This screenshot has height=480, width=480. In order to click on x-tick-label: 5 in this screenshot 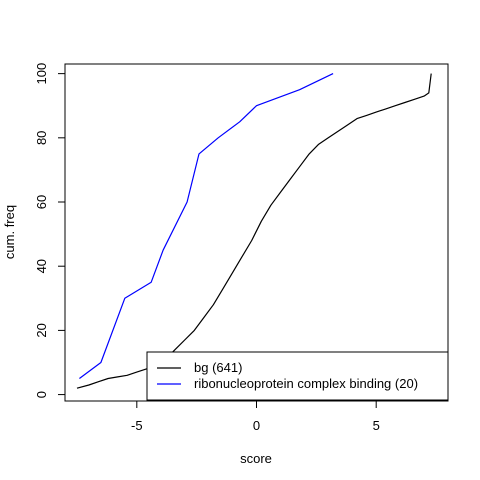, I will do `click(376, 425)`.